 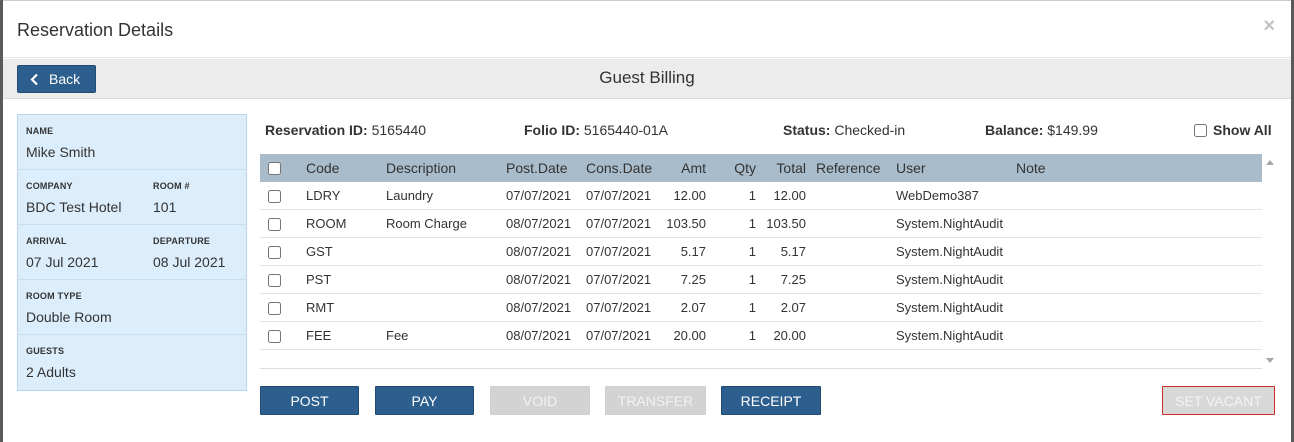 I want to click on close-icon: ×, so click(x=1269, y=26).